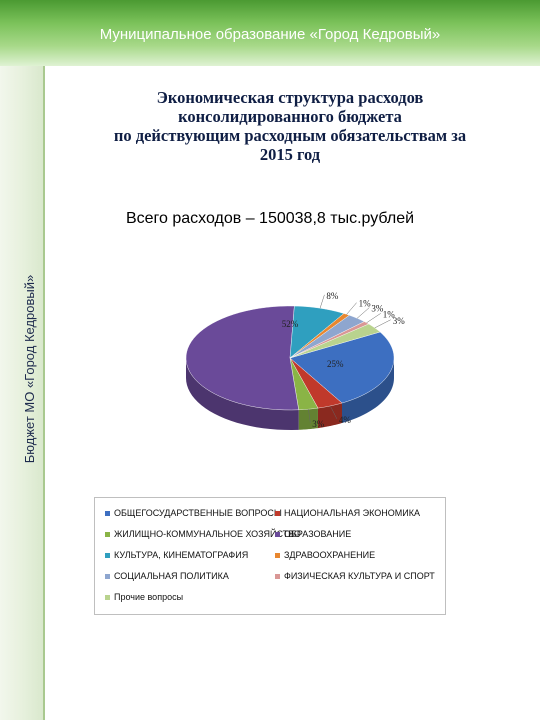 The image size is (540, 720). I want to click on legend-label: НАЦИОНАЛЬНАЯ ЭКОНОМИКА, so click(352, 513).